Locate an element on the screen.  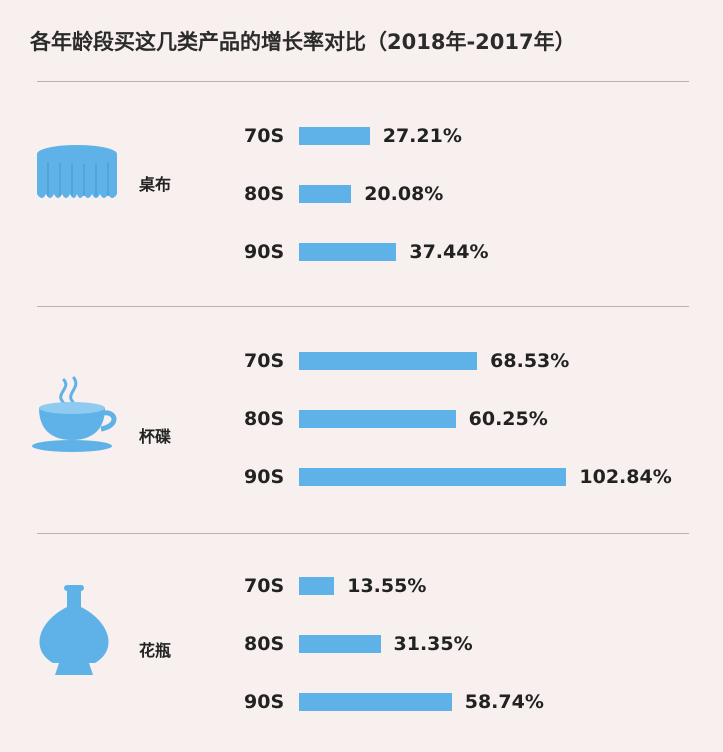
value-label-teacup-70s: 68.53% is located at coordinates (530, 361).